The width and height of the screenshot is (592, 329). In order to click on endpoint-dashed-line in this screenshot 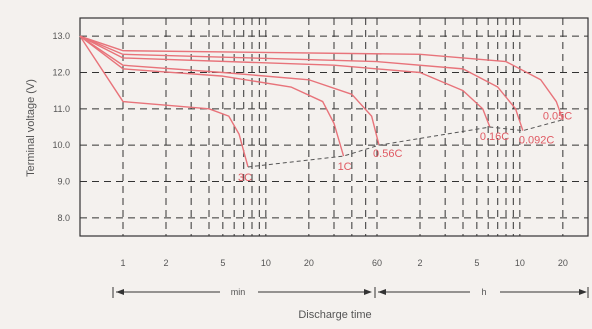, I will do `click(405, 143)`.